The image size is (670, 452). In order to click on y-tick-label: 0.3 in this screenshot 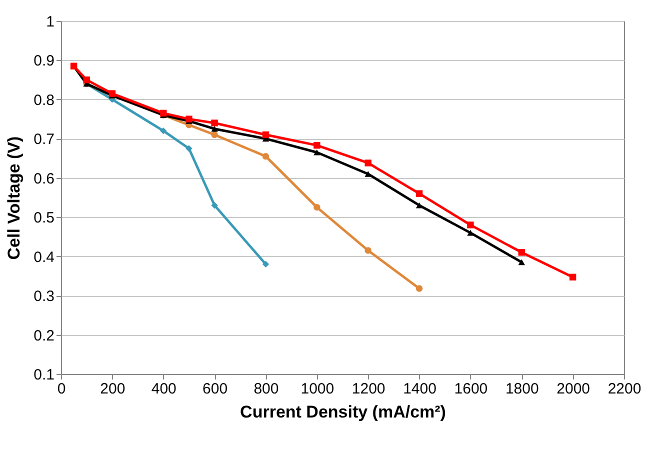, I will do `click(44, 297)`.